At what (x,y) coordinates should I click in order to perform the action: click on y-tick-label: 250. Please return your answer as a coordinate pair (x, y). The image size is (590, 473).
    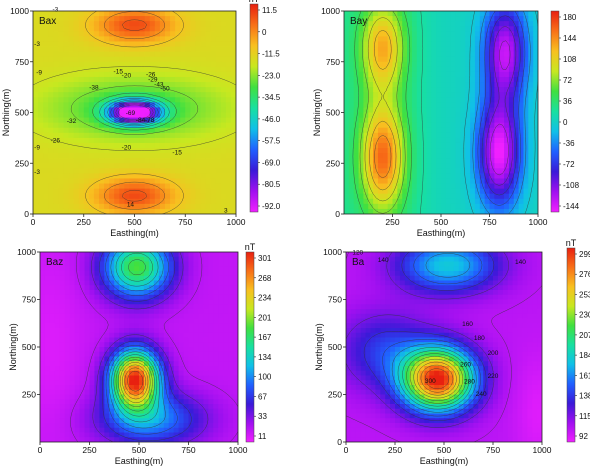
    Looking at the image, I should click on (29, 395).